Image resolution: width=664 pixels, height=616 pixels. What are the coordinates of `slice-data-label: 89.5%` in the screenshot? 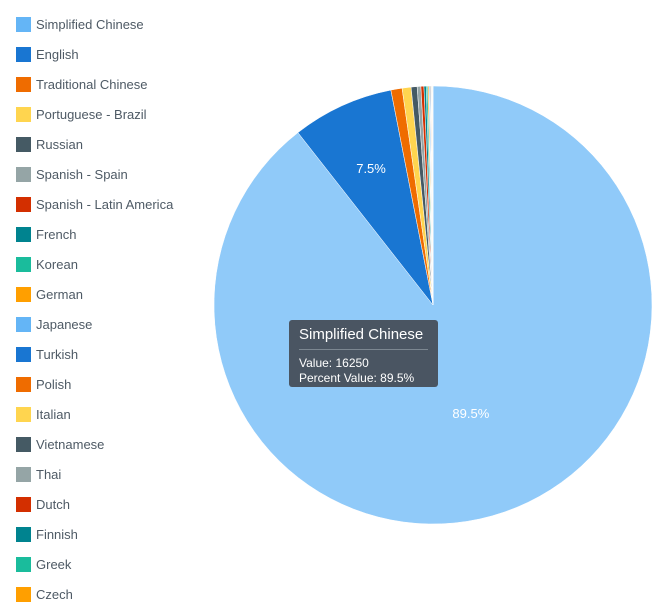 It's located at (470, 413).